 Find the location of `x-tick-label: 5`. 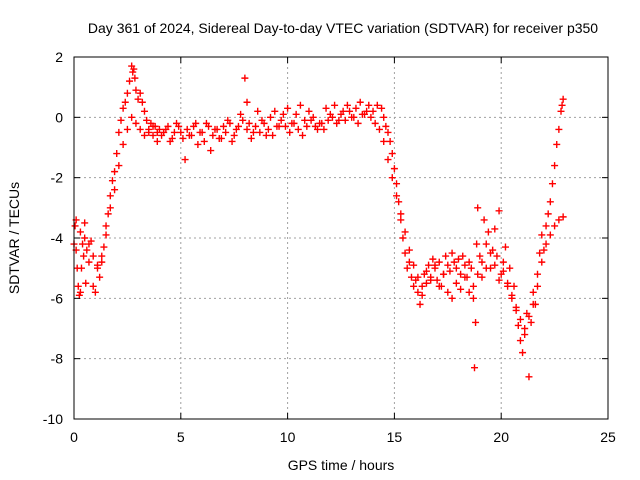

x-tick-label: 5 is located at coordinates (181, 437).